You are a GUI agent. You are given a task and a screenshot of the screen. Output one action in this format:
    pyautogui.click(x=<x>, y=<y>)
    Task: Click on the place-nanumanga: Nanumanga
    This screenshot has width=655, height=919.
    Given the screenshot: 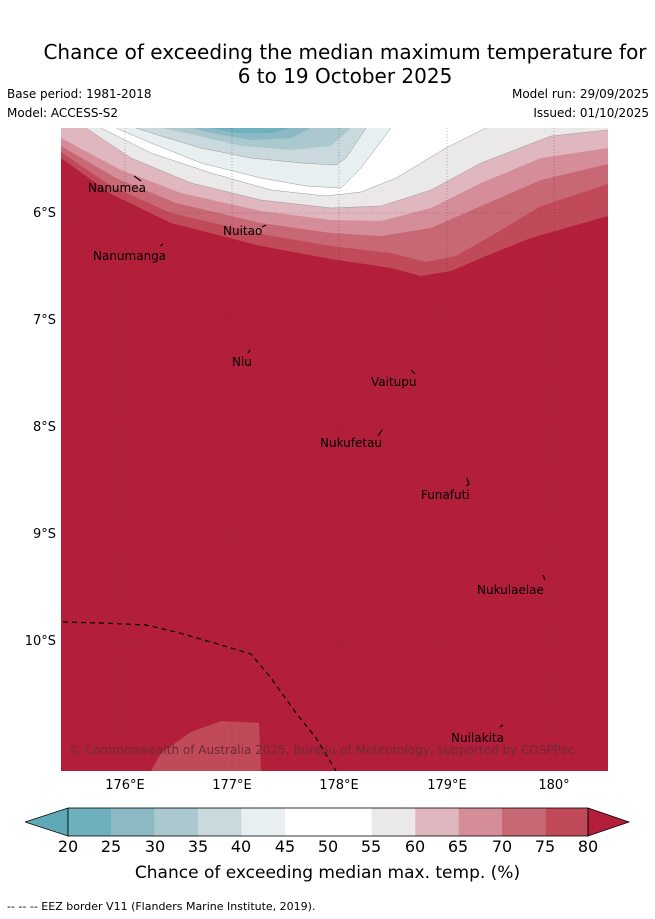 What is the action you would take?
    pyautogui.click(x=130, y=256)
    